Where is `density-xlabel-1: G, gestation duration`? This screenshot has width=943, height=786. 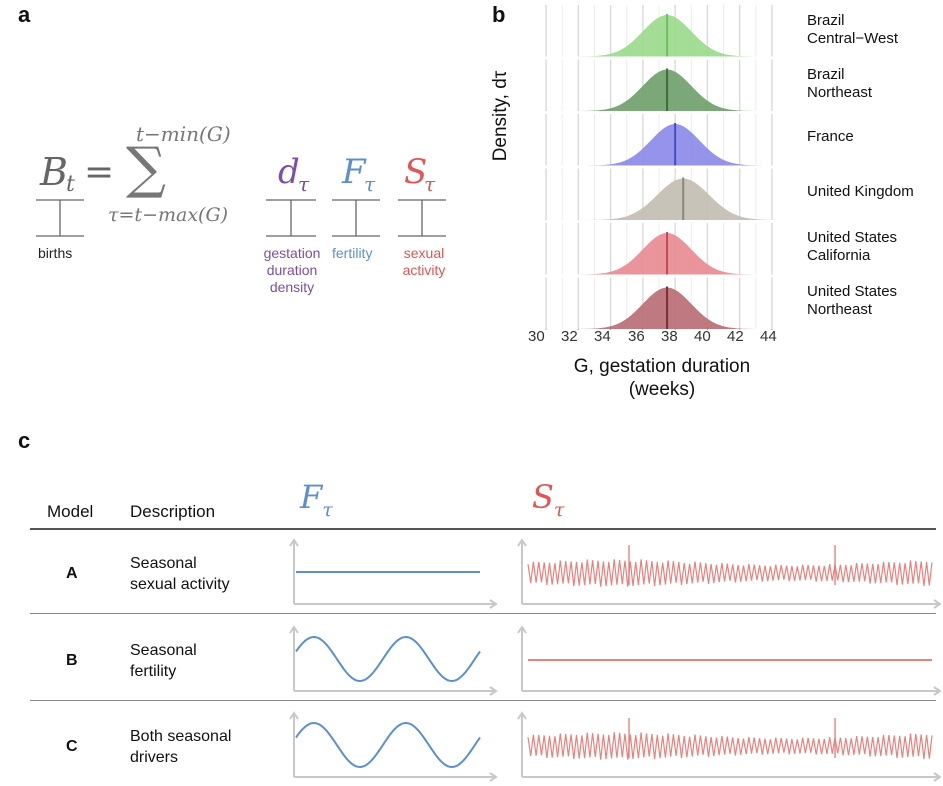
density-xlabel-1: G, gestation duration is located at coordinates (662, 366).